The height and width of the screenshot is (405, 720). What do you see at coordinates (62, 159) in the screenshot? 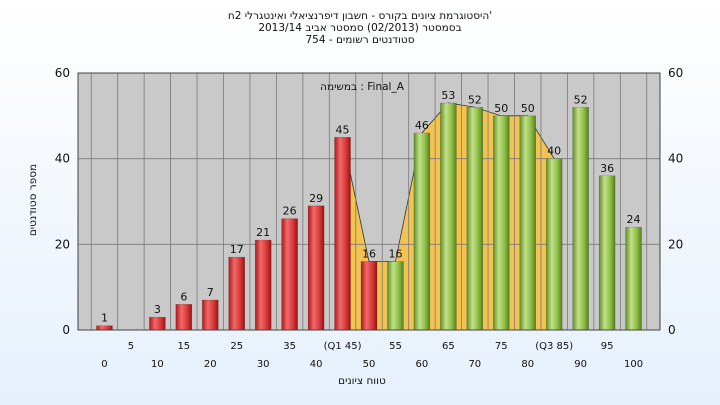
I see `y-tick-label-left: 40` at bounding box center [62, 159].